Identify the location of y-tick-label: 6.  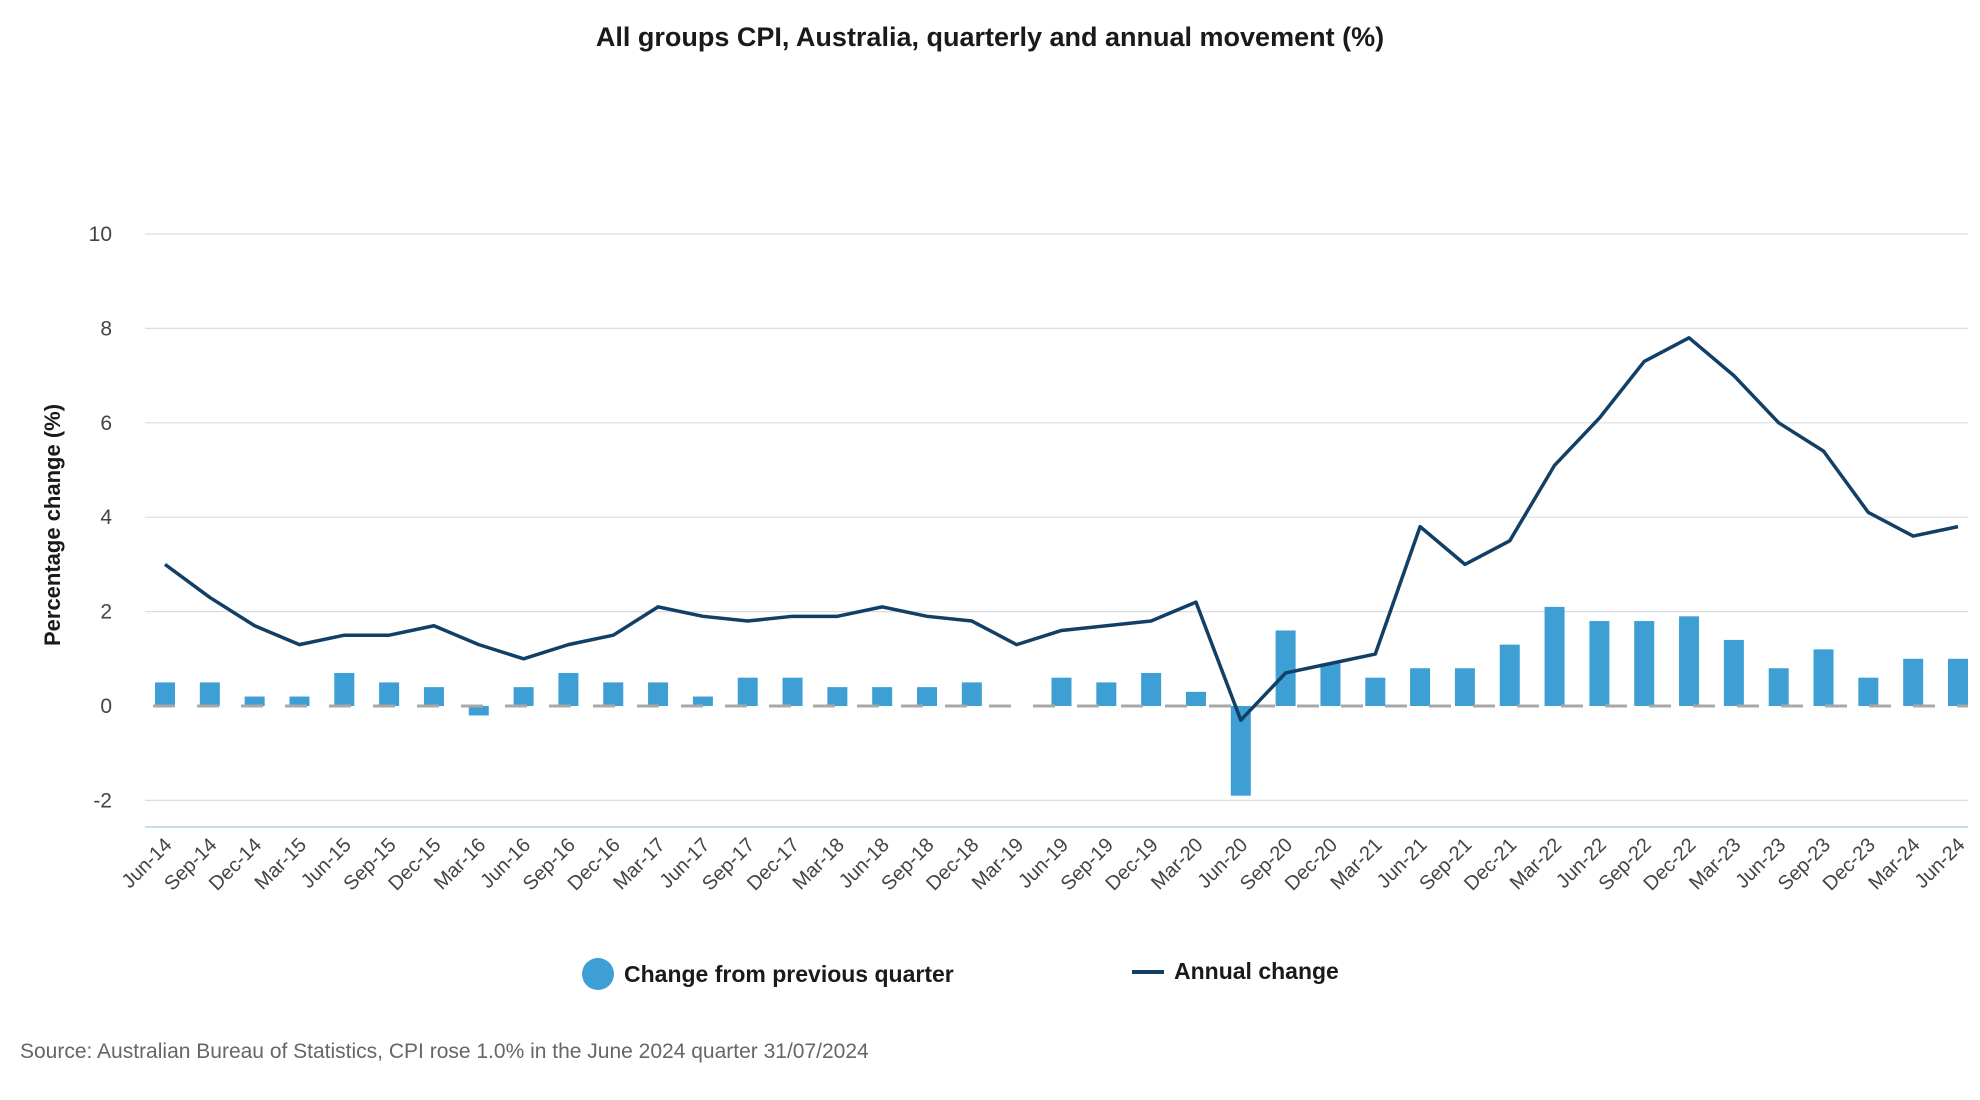
(106, 423).